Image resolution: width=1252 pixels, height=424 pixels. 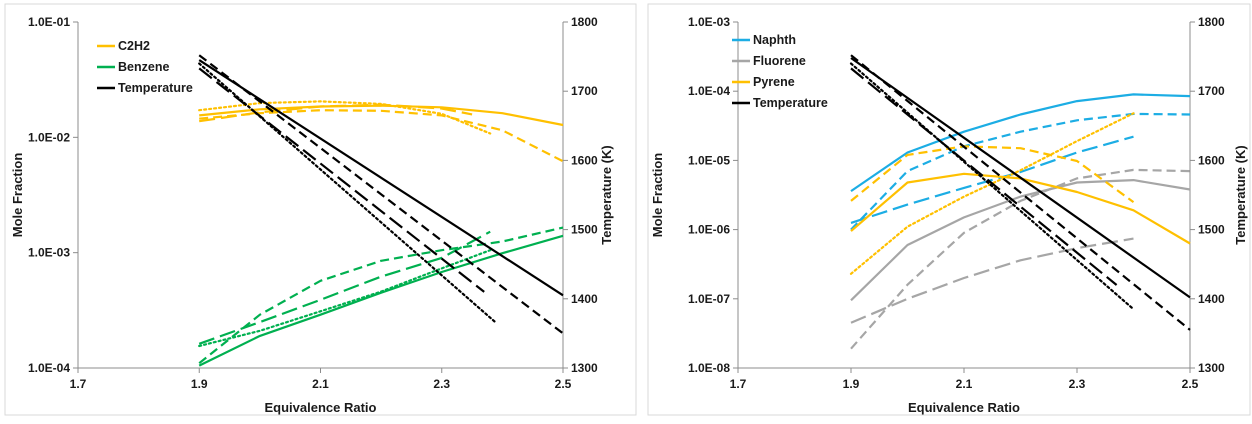 I want to click on y-tick-label: 1.0E-07, so click(x=709, y=299).